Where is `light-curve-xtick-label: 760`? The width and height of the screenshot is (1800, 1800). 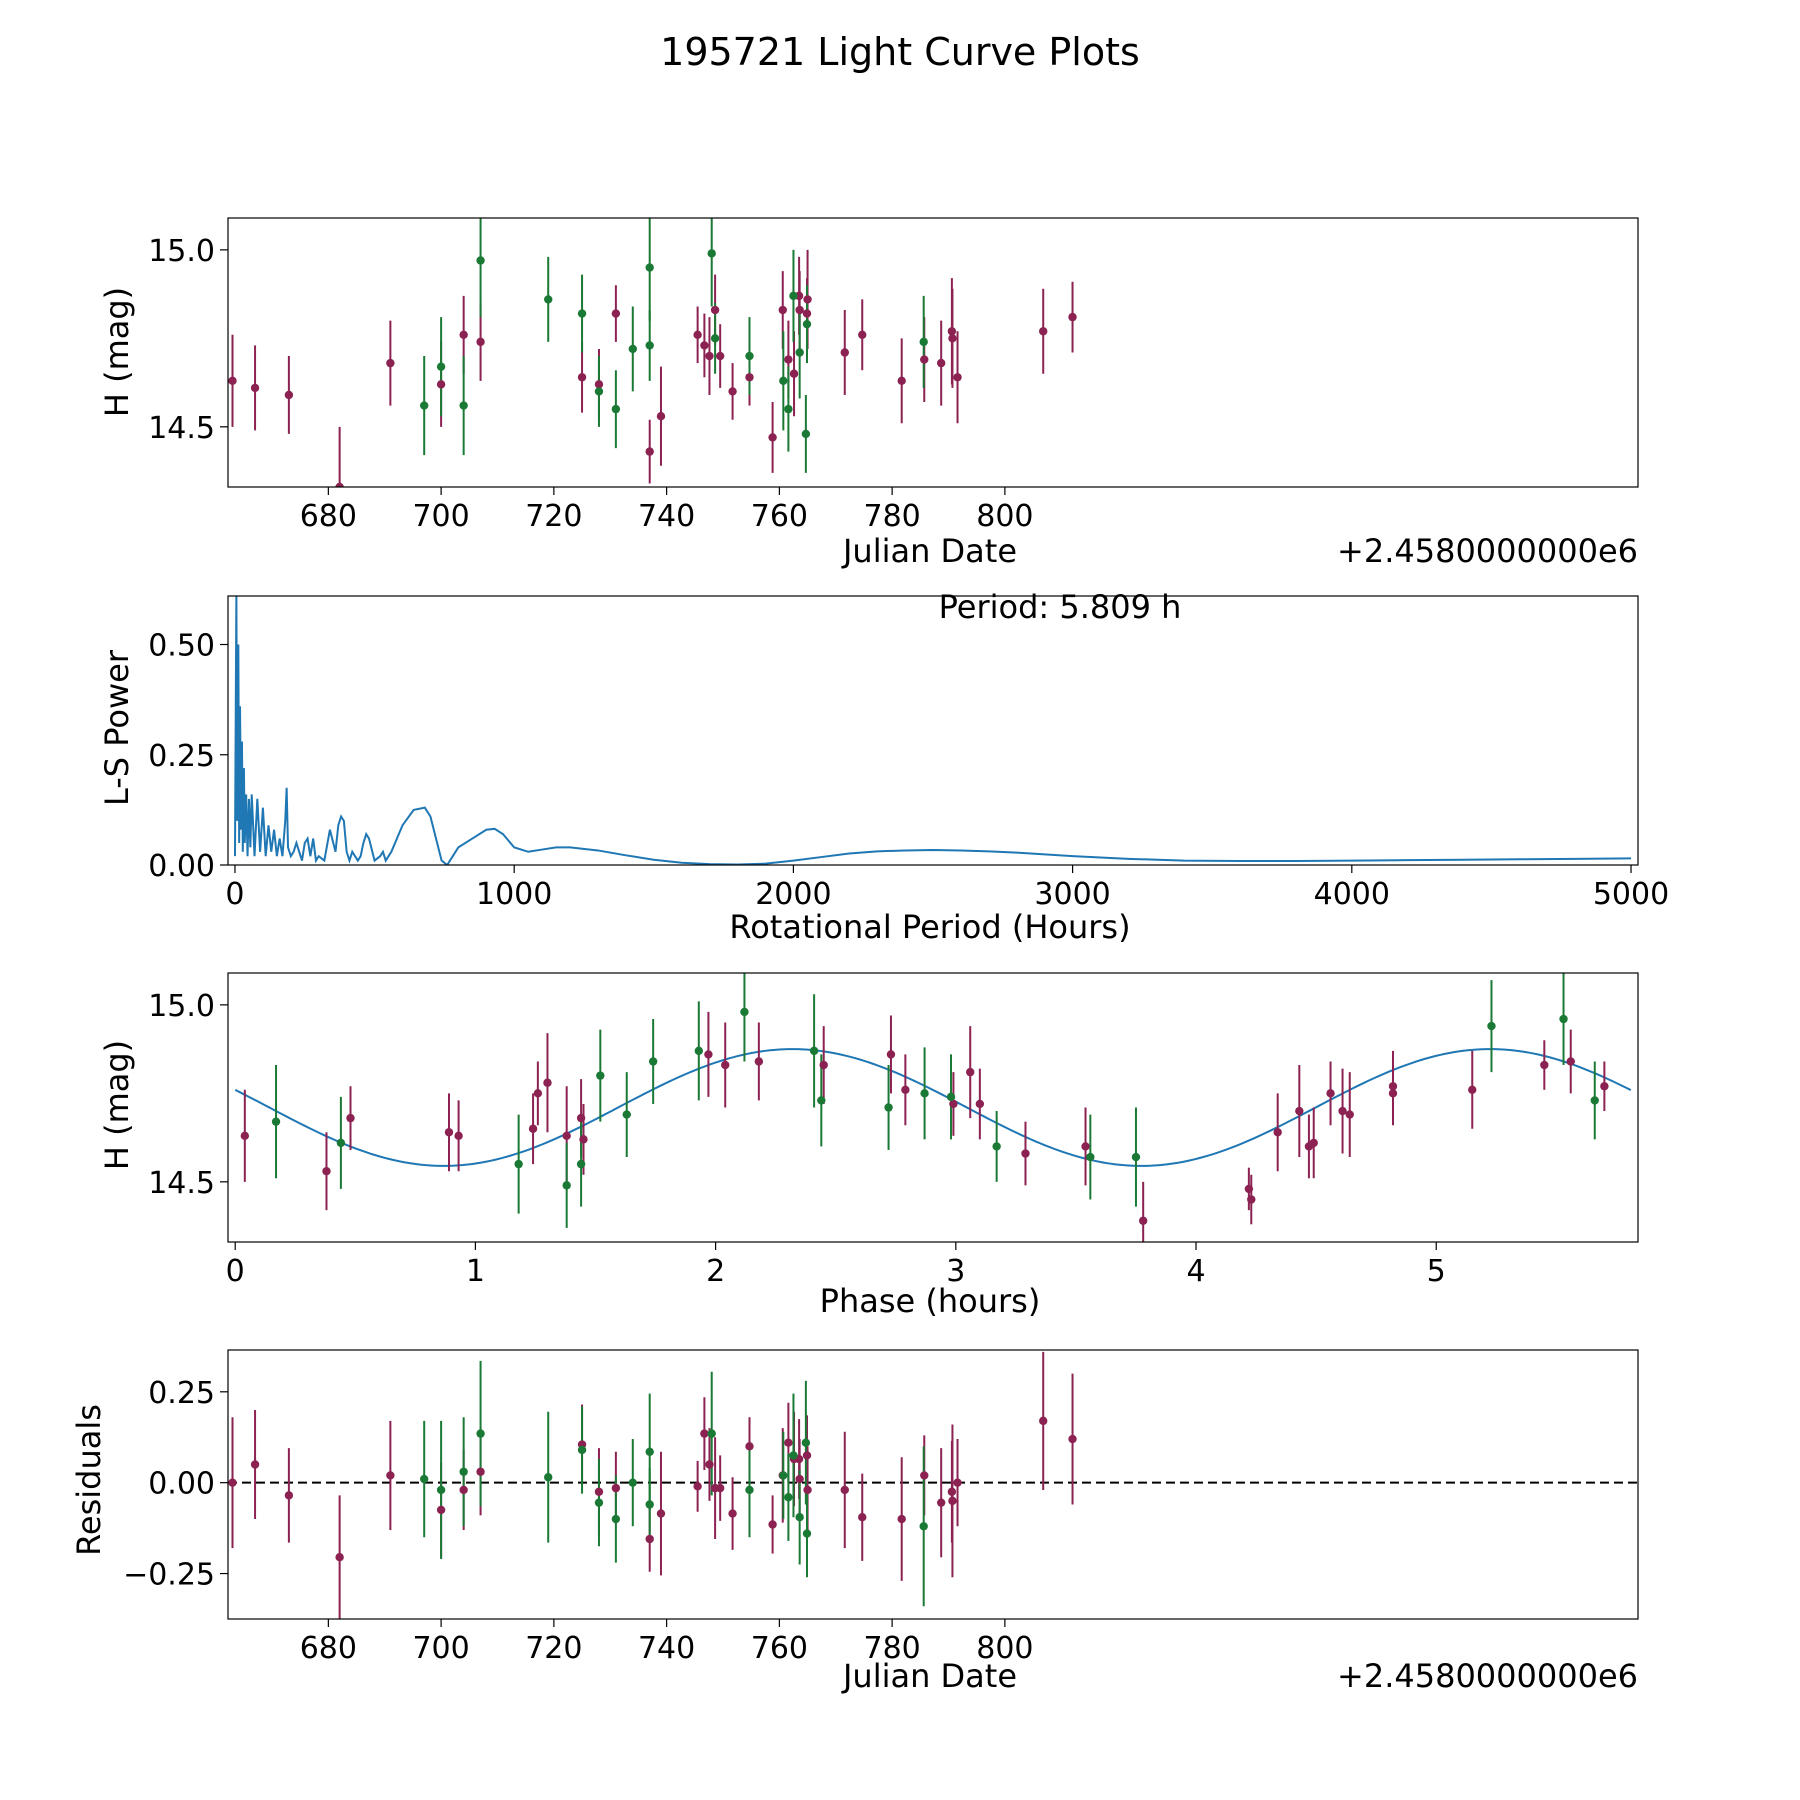
light-curve-xtick-label: 760 is located at coordinates (779, 516).